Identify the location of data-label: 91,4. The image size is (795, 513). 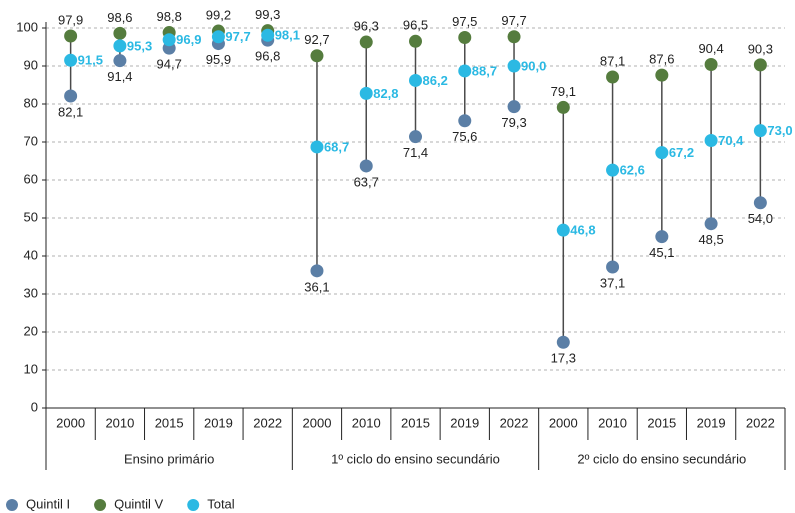
(119, 76).